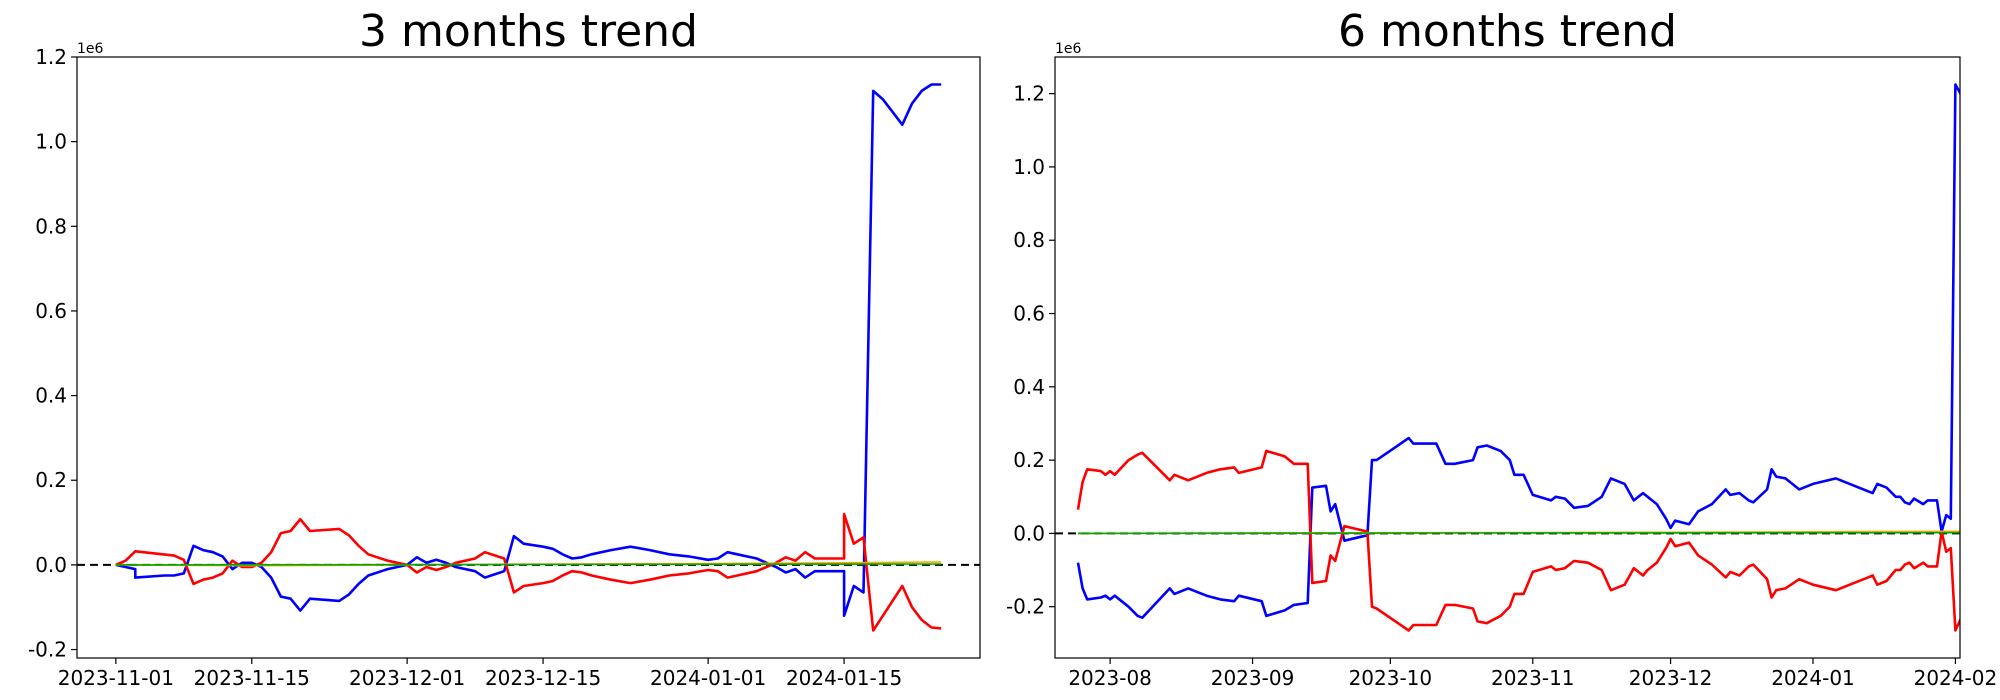 The height and width of the screenshot is (700, 2000). Describe the element at coordinates (1391, 678) in the screenshot. I see `chart-2-x-tick-label-2: 2023-10` at that location.